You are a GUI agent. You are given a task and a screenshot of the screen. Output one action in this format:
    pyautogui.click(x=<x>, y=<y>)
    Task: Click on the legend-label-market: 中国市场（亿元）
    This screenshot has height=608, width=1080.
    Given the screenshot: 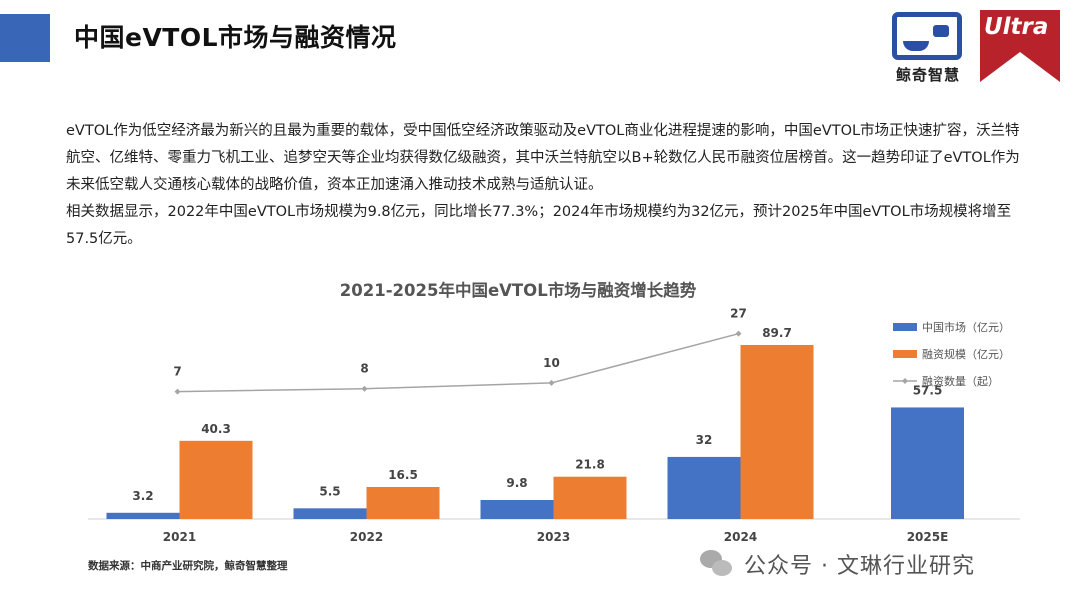 What is the action you would take?
    pyautogui.click(x=966, y=327)
    